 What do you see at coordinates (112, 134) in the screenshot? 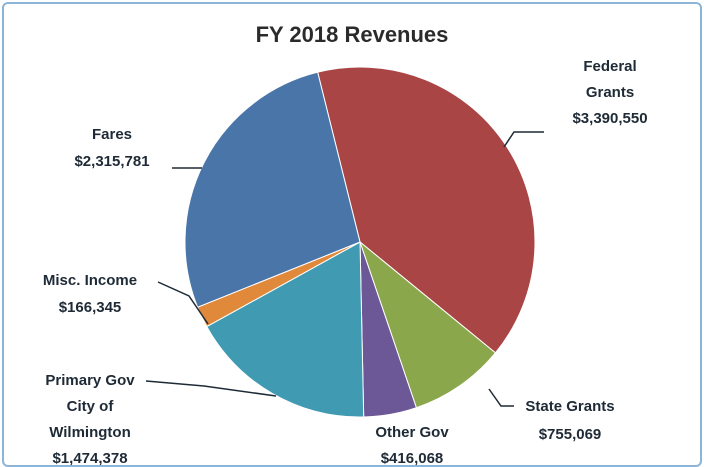
I see `category-label: Fares` at bounding box center [112, 134].